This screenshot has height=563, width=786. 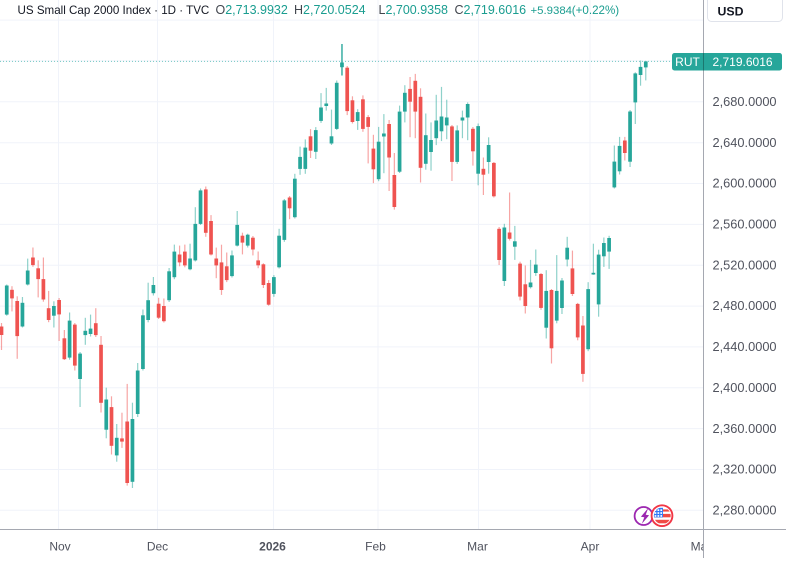 What do you see at coordinates (114, 10) in the screenshot?
I see `svg-text:US Small Cap 2000 Index · 1D ·: US Small Cap 2000 Index · 1D · TVC` at bounding box center [114, 10].